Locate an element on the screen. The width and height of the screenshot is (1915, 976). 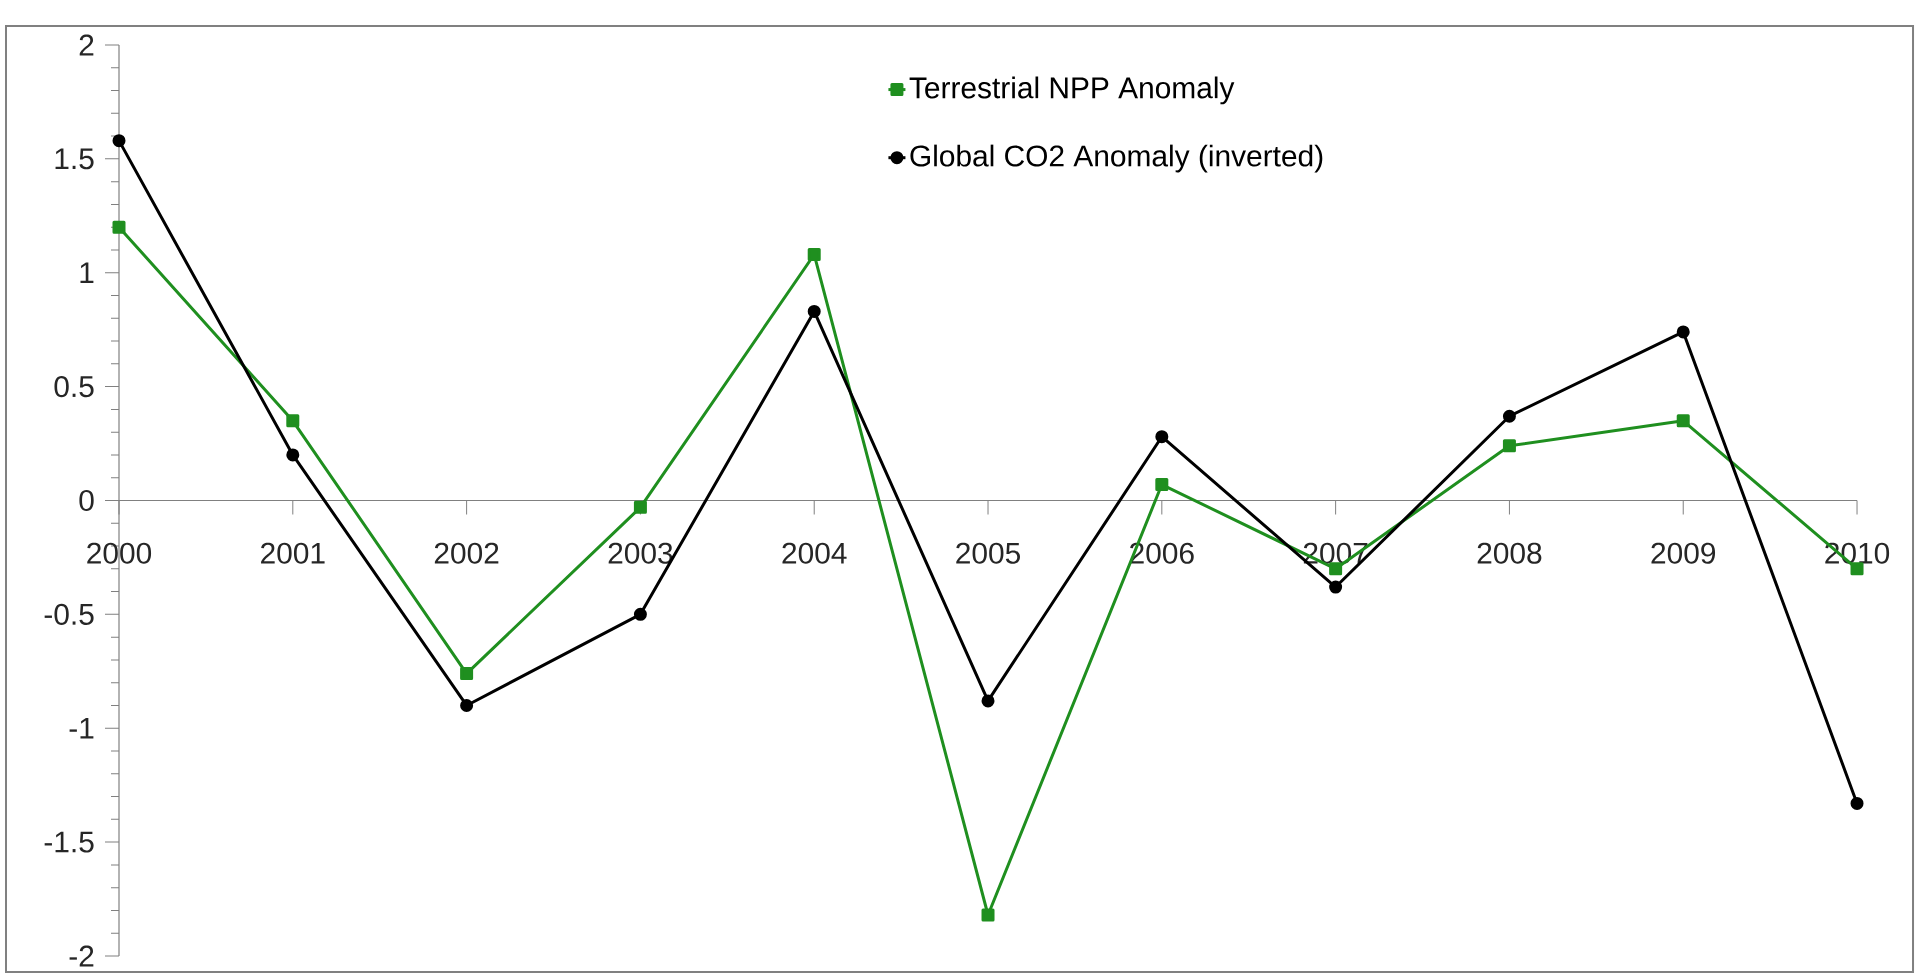
legend-label: Terrestrial NPP Anomaly is located at coordinates (1072, 90).